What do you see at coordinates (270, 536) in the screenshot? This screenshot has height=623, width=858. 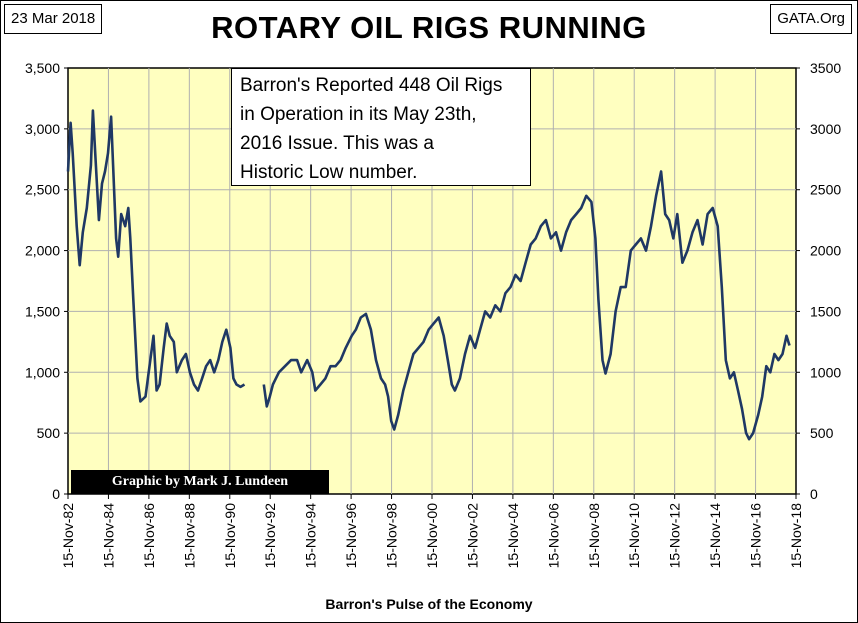 I see `x-tick-label: 15-Nov-92` at bounding box center [270, 536].